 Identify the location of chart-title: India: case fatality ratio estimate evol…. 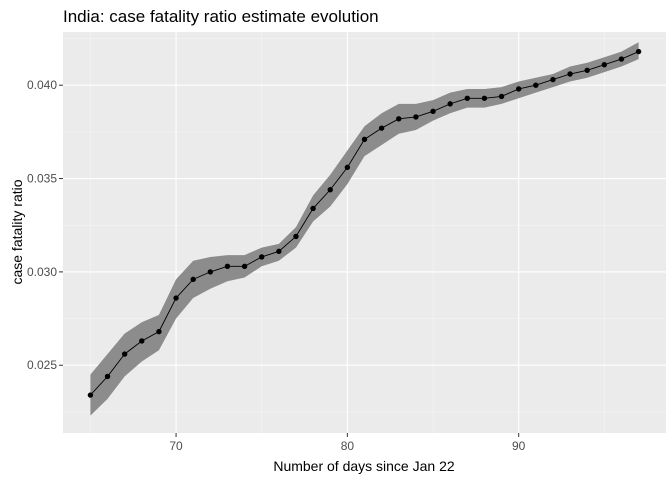
(221, 16).